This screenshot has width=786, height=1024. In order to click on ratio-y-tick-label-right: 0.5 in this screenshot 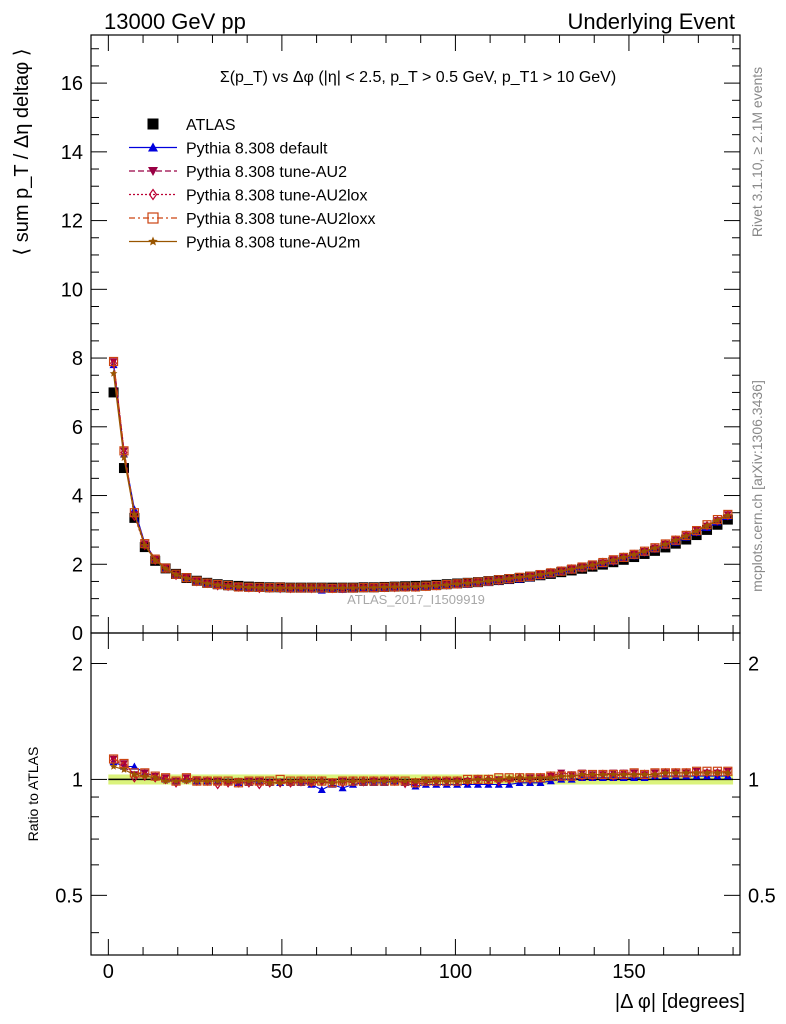, I will do `click(762, 896)`.